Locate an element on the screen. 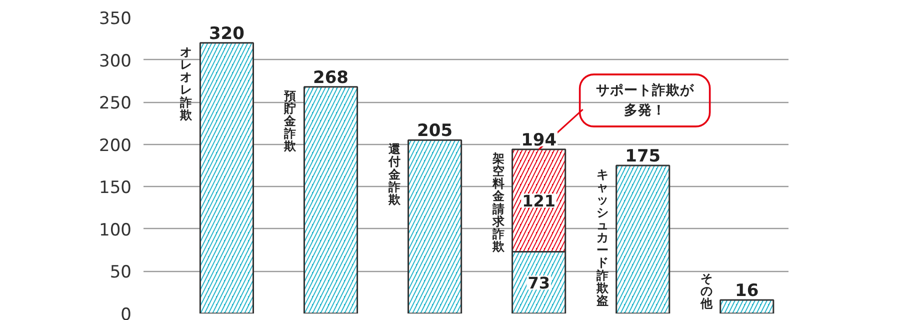  y-tick-label: 100 is located at coordinates (115, 230).